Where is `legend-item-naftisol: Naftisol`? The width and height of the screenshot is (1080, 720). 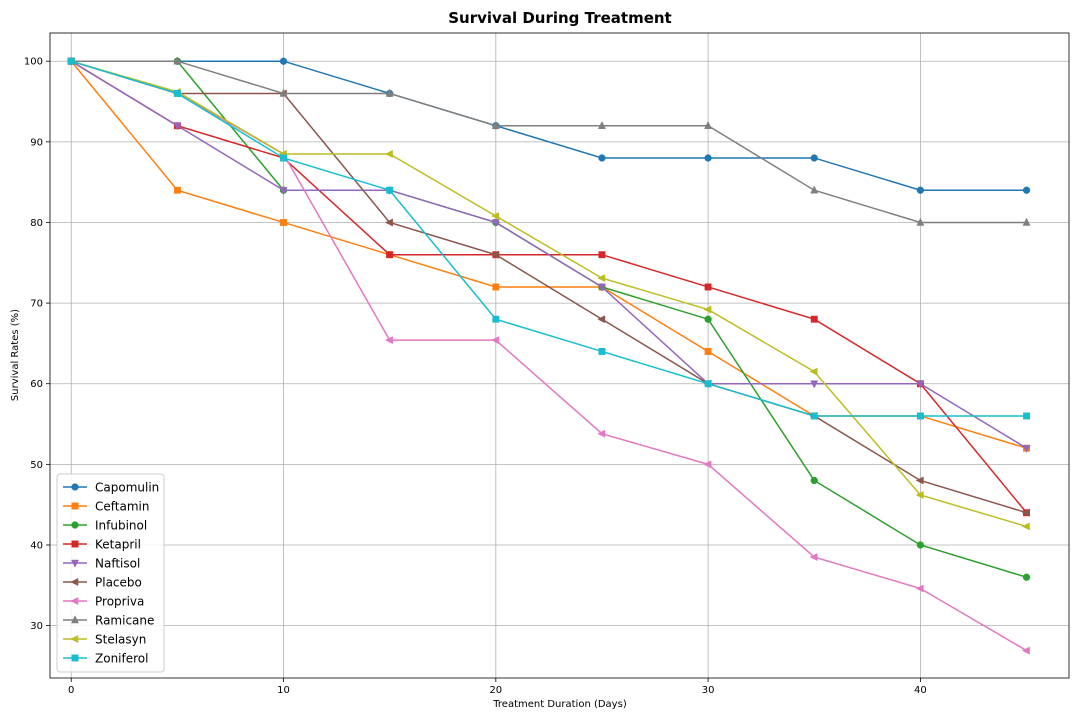
legend-item-naftisol: Naftisol is located at coordinates (101, 564).